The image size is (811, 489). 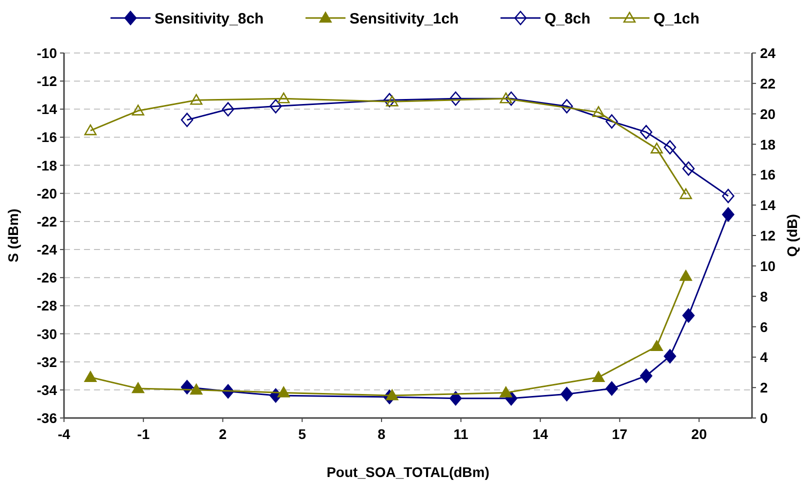 What do you see at coordinates (382, 434) in the screenshot?
I see `x-tick-label: 8` at bounding box center [382, 434].